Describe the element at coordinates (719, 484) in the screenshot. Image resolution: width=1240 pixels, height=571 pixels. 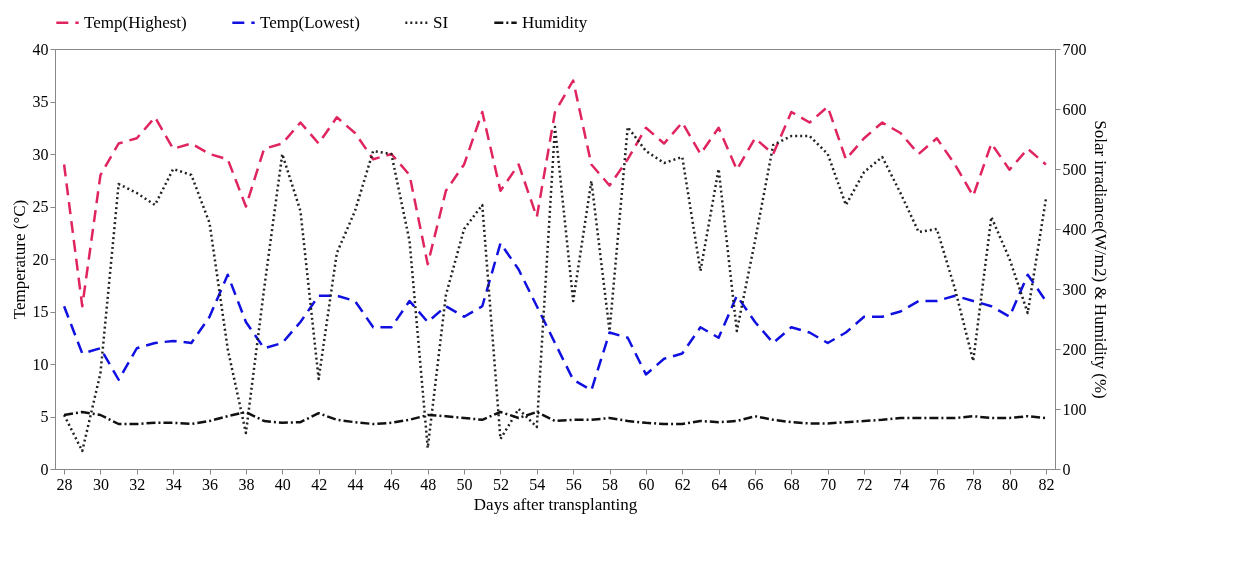
I see `x-tick-label: 64` at that location.